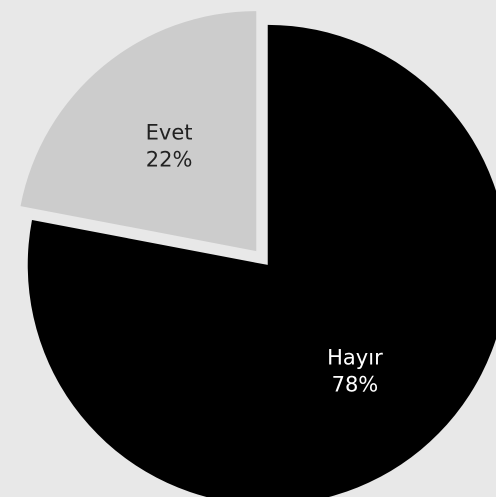 The image size is (496, 497). What do you see at coordinates (355, 384) in the screenshot?
I see `slice-percent-label: 78%` at bounding box center [355, 384].